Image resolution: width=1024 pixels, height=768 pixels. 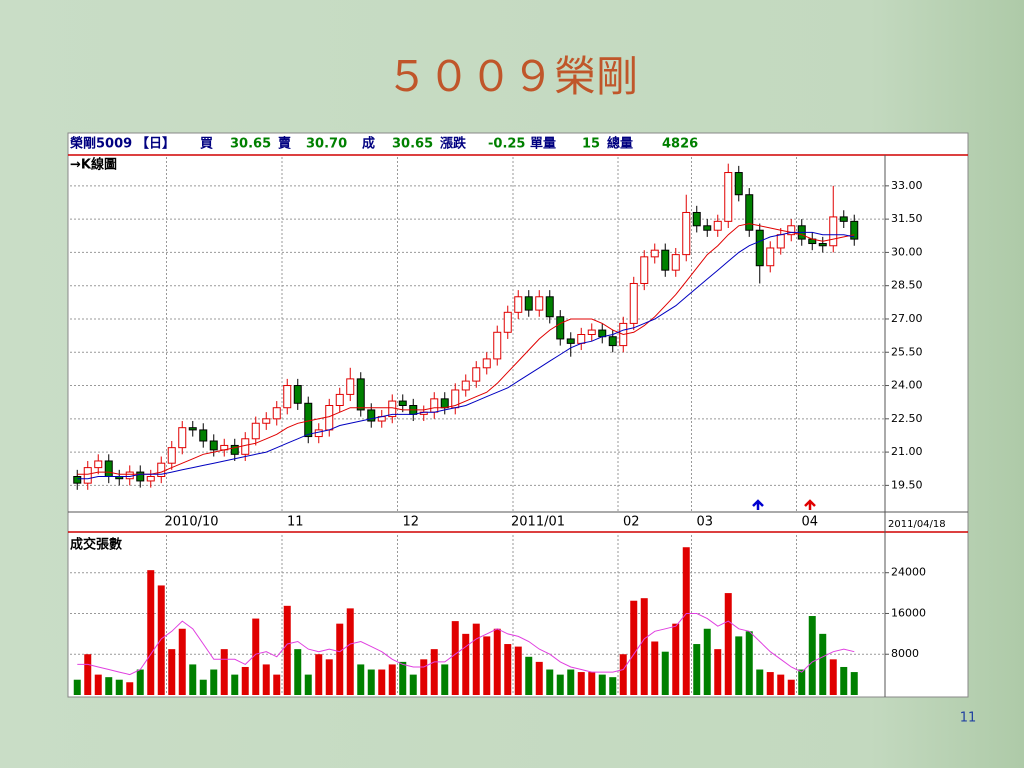 I want to click on y-tick-label: 24.00, so click(x=907, y=385).